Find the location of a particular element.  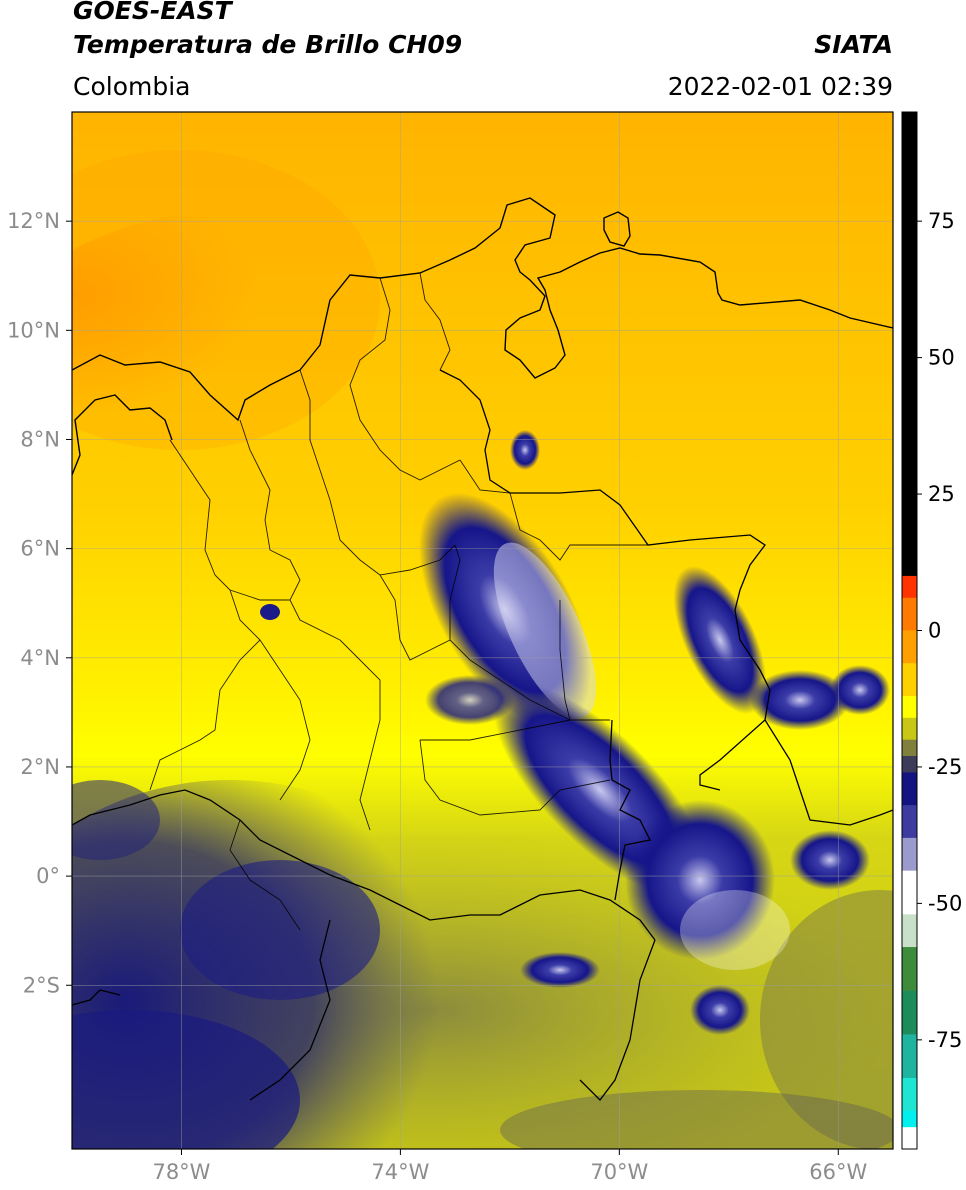

datetime-label: 2022-02-01 02:39 is located at coordinates (780, 86).